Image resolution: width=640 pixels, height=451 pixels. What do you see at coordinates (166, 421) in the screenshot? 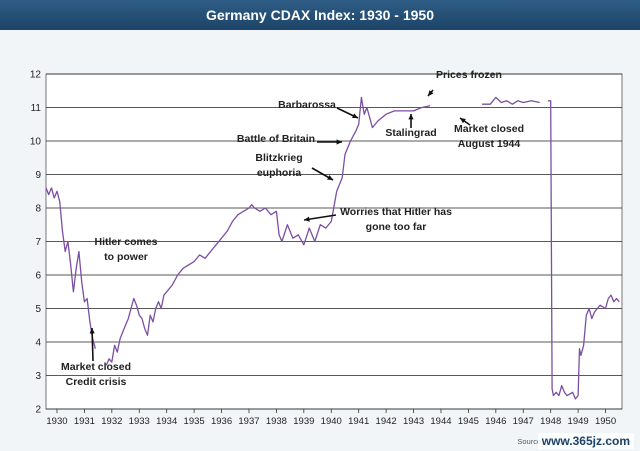
I see `x-tick-label: 1934` at bounding box center [166, 421].